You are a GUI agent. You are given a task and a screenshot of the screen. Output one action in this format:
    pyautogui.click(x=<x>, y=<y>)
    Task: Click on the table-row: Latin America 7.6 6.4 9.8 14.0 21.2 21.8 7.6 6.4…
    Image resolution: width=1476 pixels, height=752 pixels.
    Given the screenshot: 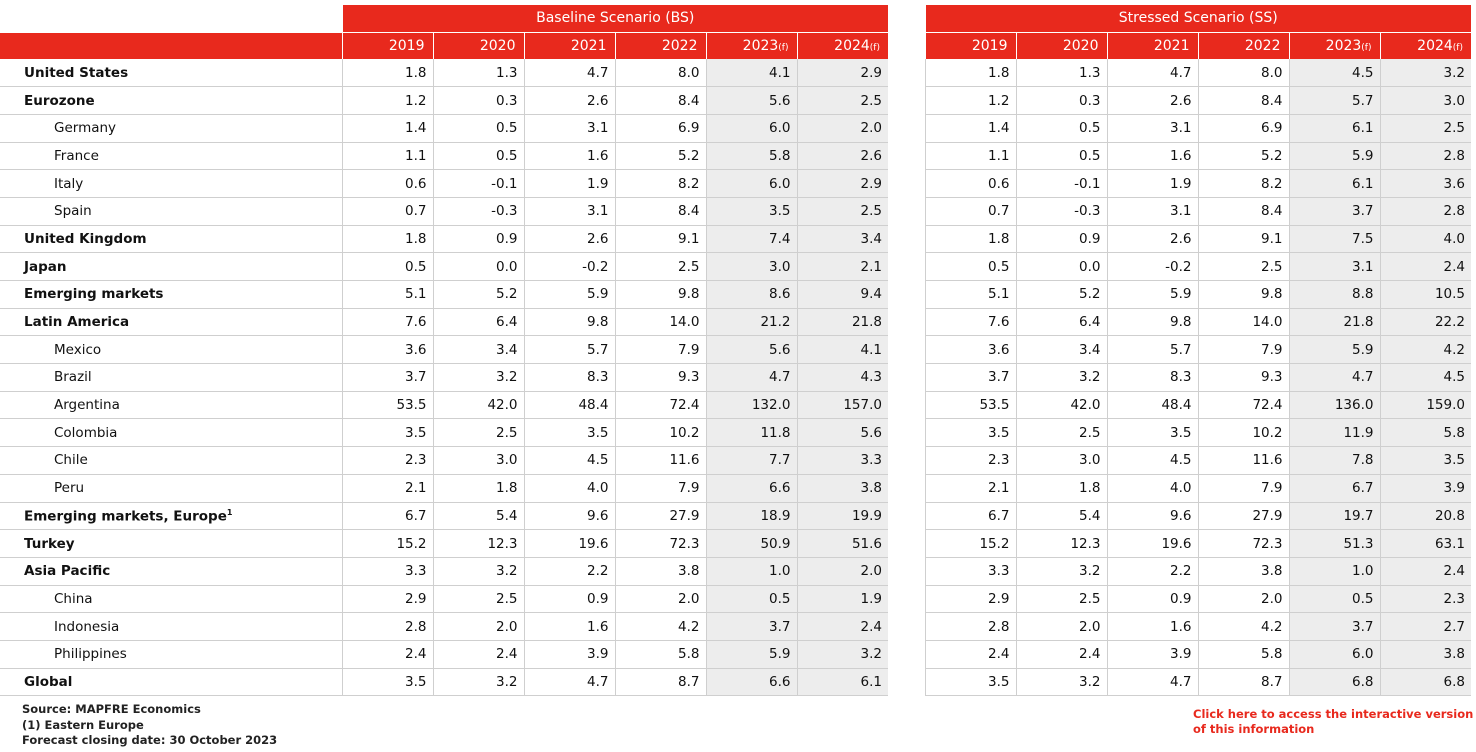 What is the action you would take?
    pyautogui.click(x=735, y=322)
    